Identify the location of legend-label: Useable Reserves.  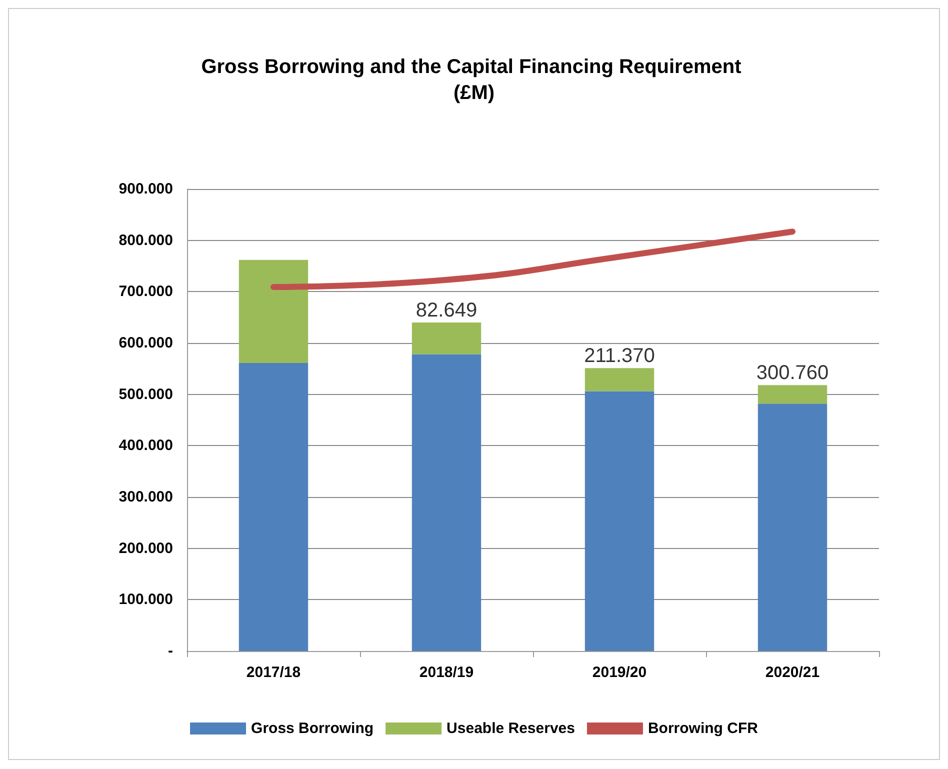
(510, 728).